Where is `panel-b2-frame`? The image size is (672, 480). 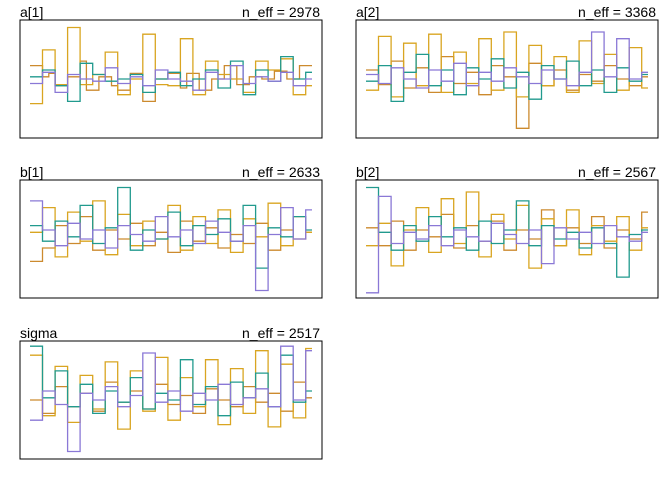
panel-b2-frame is located at coordinates (507, 239).